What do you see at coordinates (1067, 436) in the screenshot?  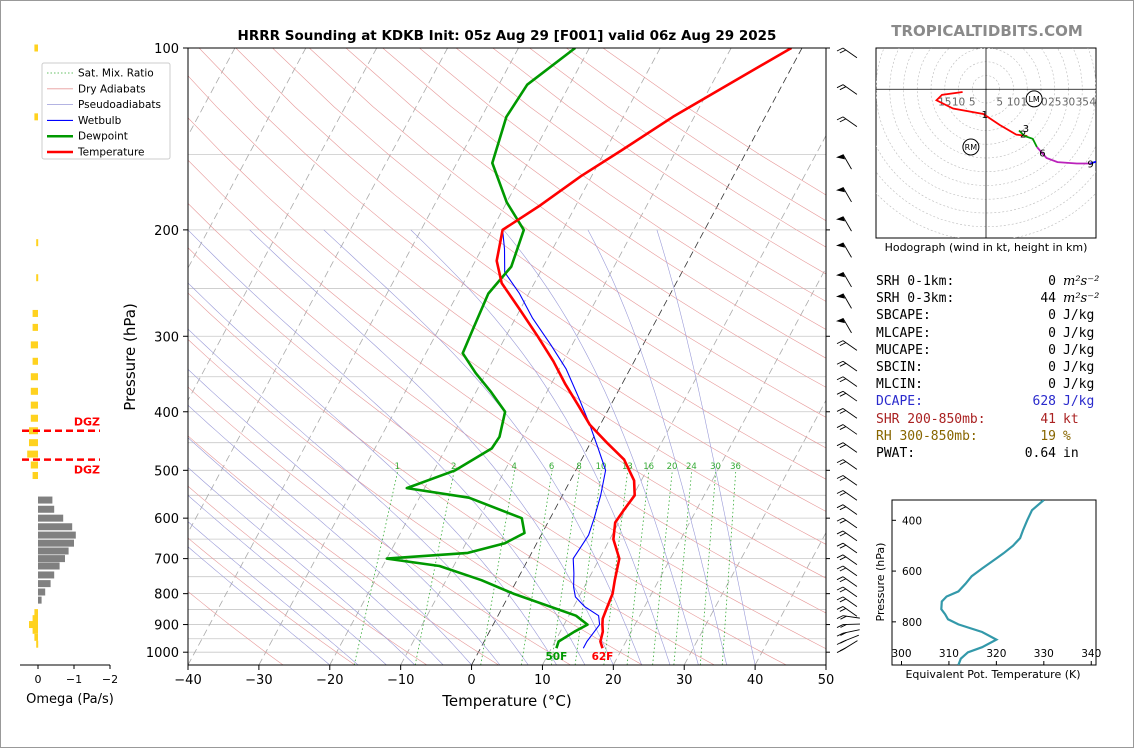 I see `param-unit: %` at bounding box center [1067, 436].